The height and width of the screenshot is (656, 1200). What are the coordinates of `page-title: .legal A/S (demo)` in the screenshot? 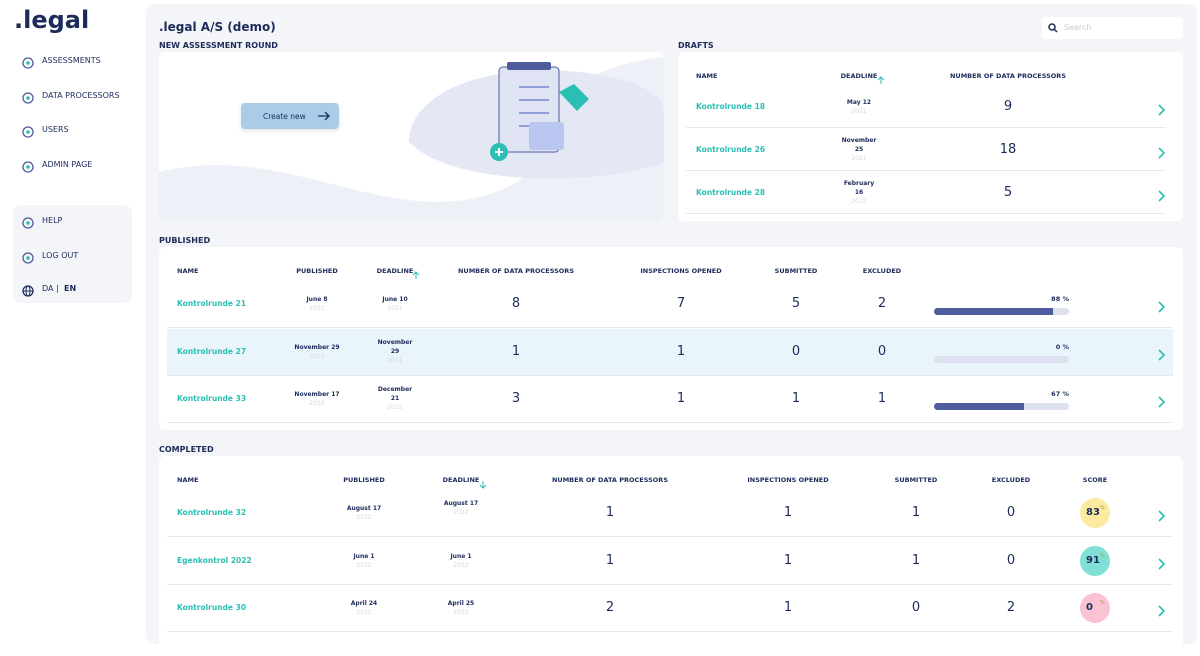 It's located at (217, 27).